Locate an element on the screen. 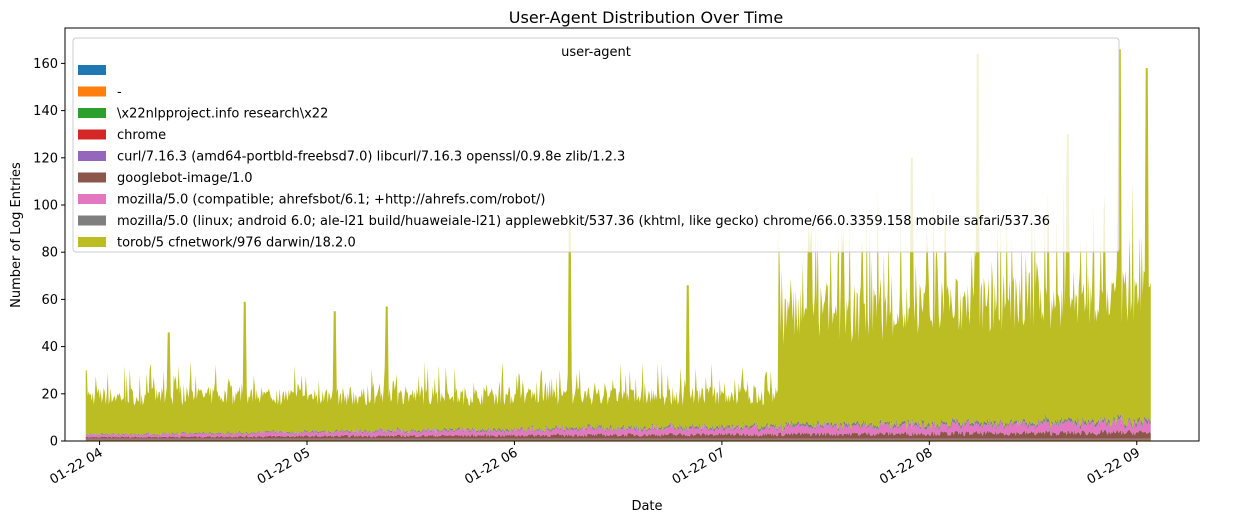 Image resolution: width=1238 pixels, height=522 pixels. x-tick-label: 01-22 05 is located at coordinates (284, 466).